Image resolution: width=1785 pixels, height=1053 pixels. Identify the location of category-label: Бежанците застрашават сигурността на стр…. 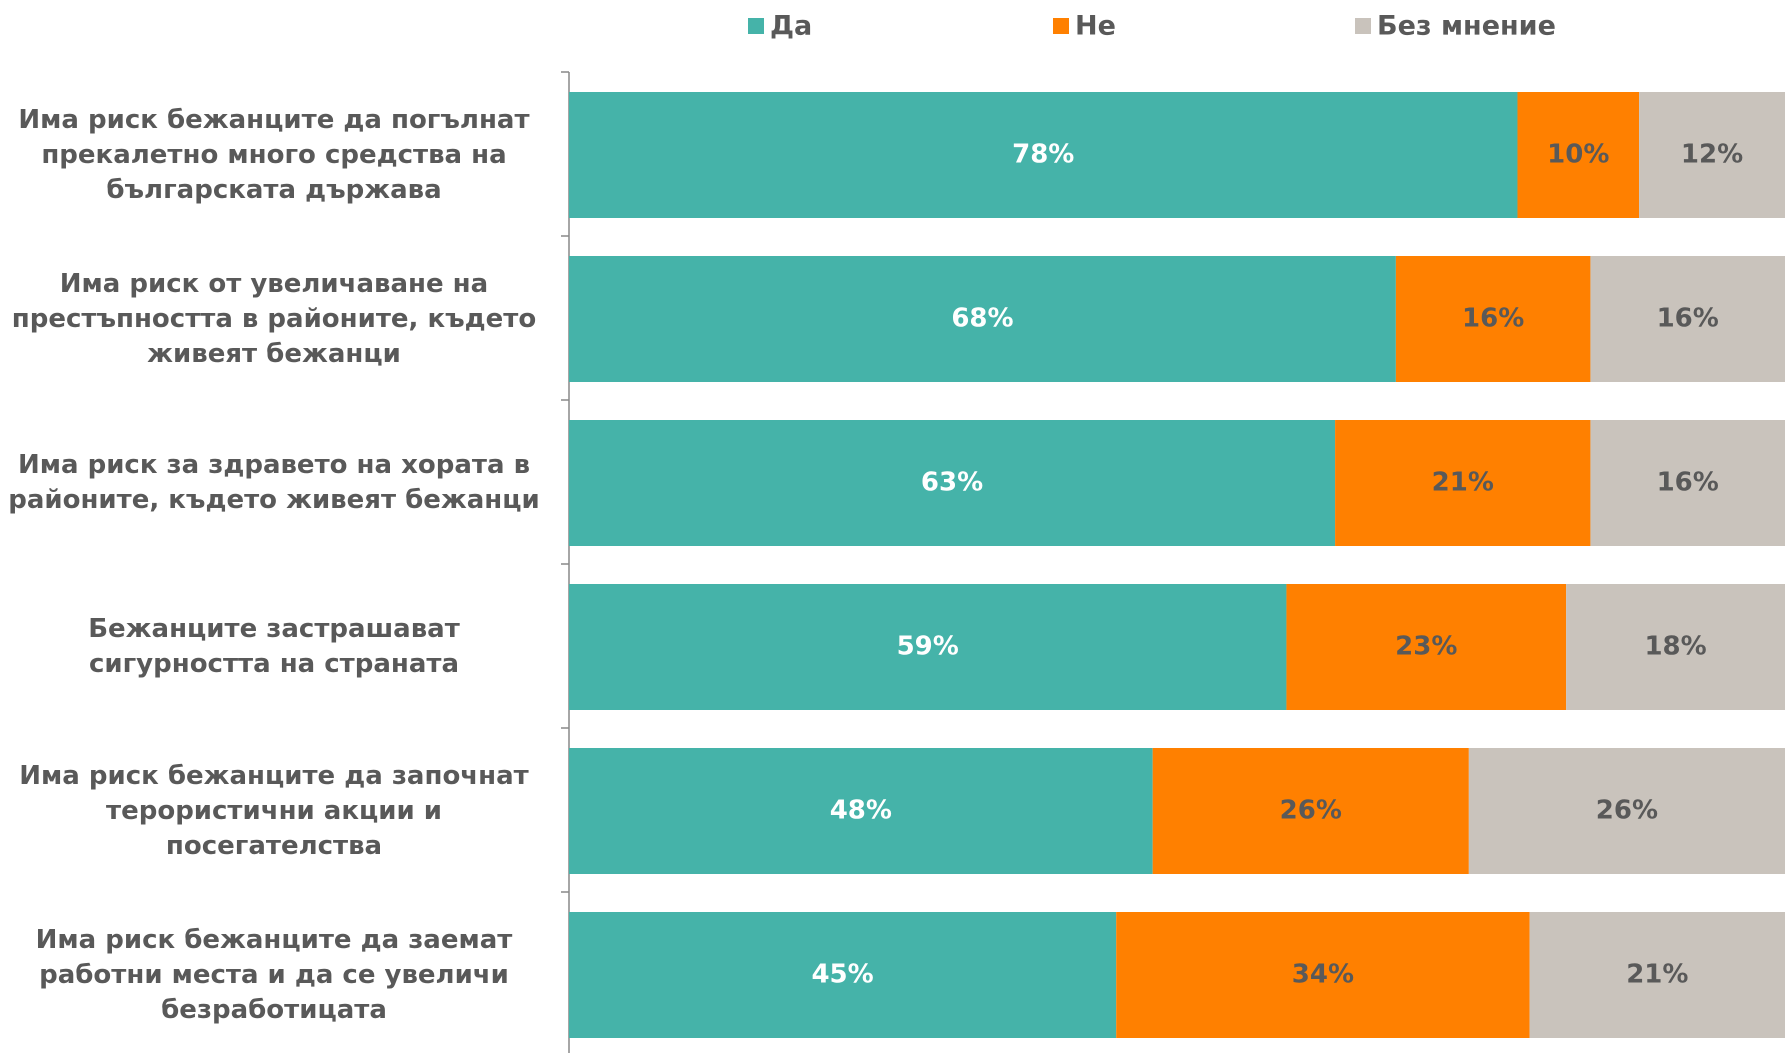
(274, 646).